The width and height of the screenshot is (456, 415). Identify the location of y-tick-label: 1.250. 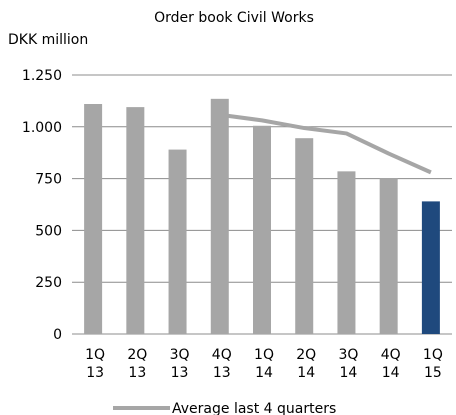
(42, 76).